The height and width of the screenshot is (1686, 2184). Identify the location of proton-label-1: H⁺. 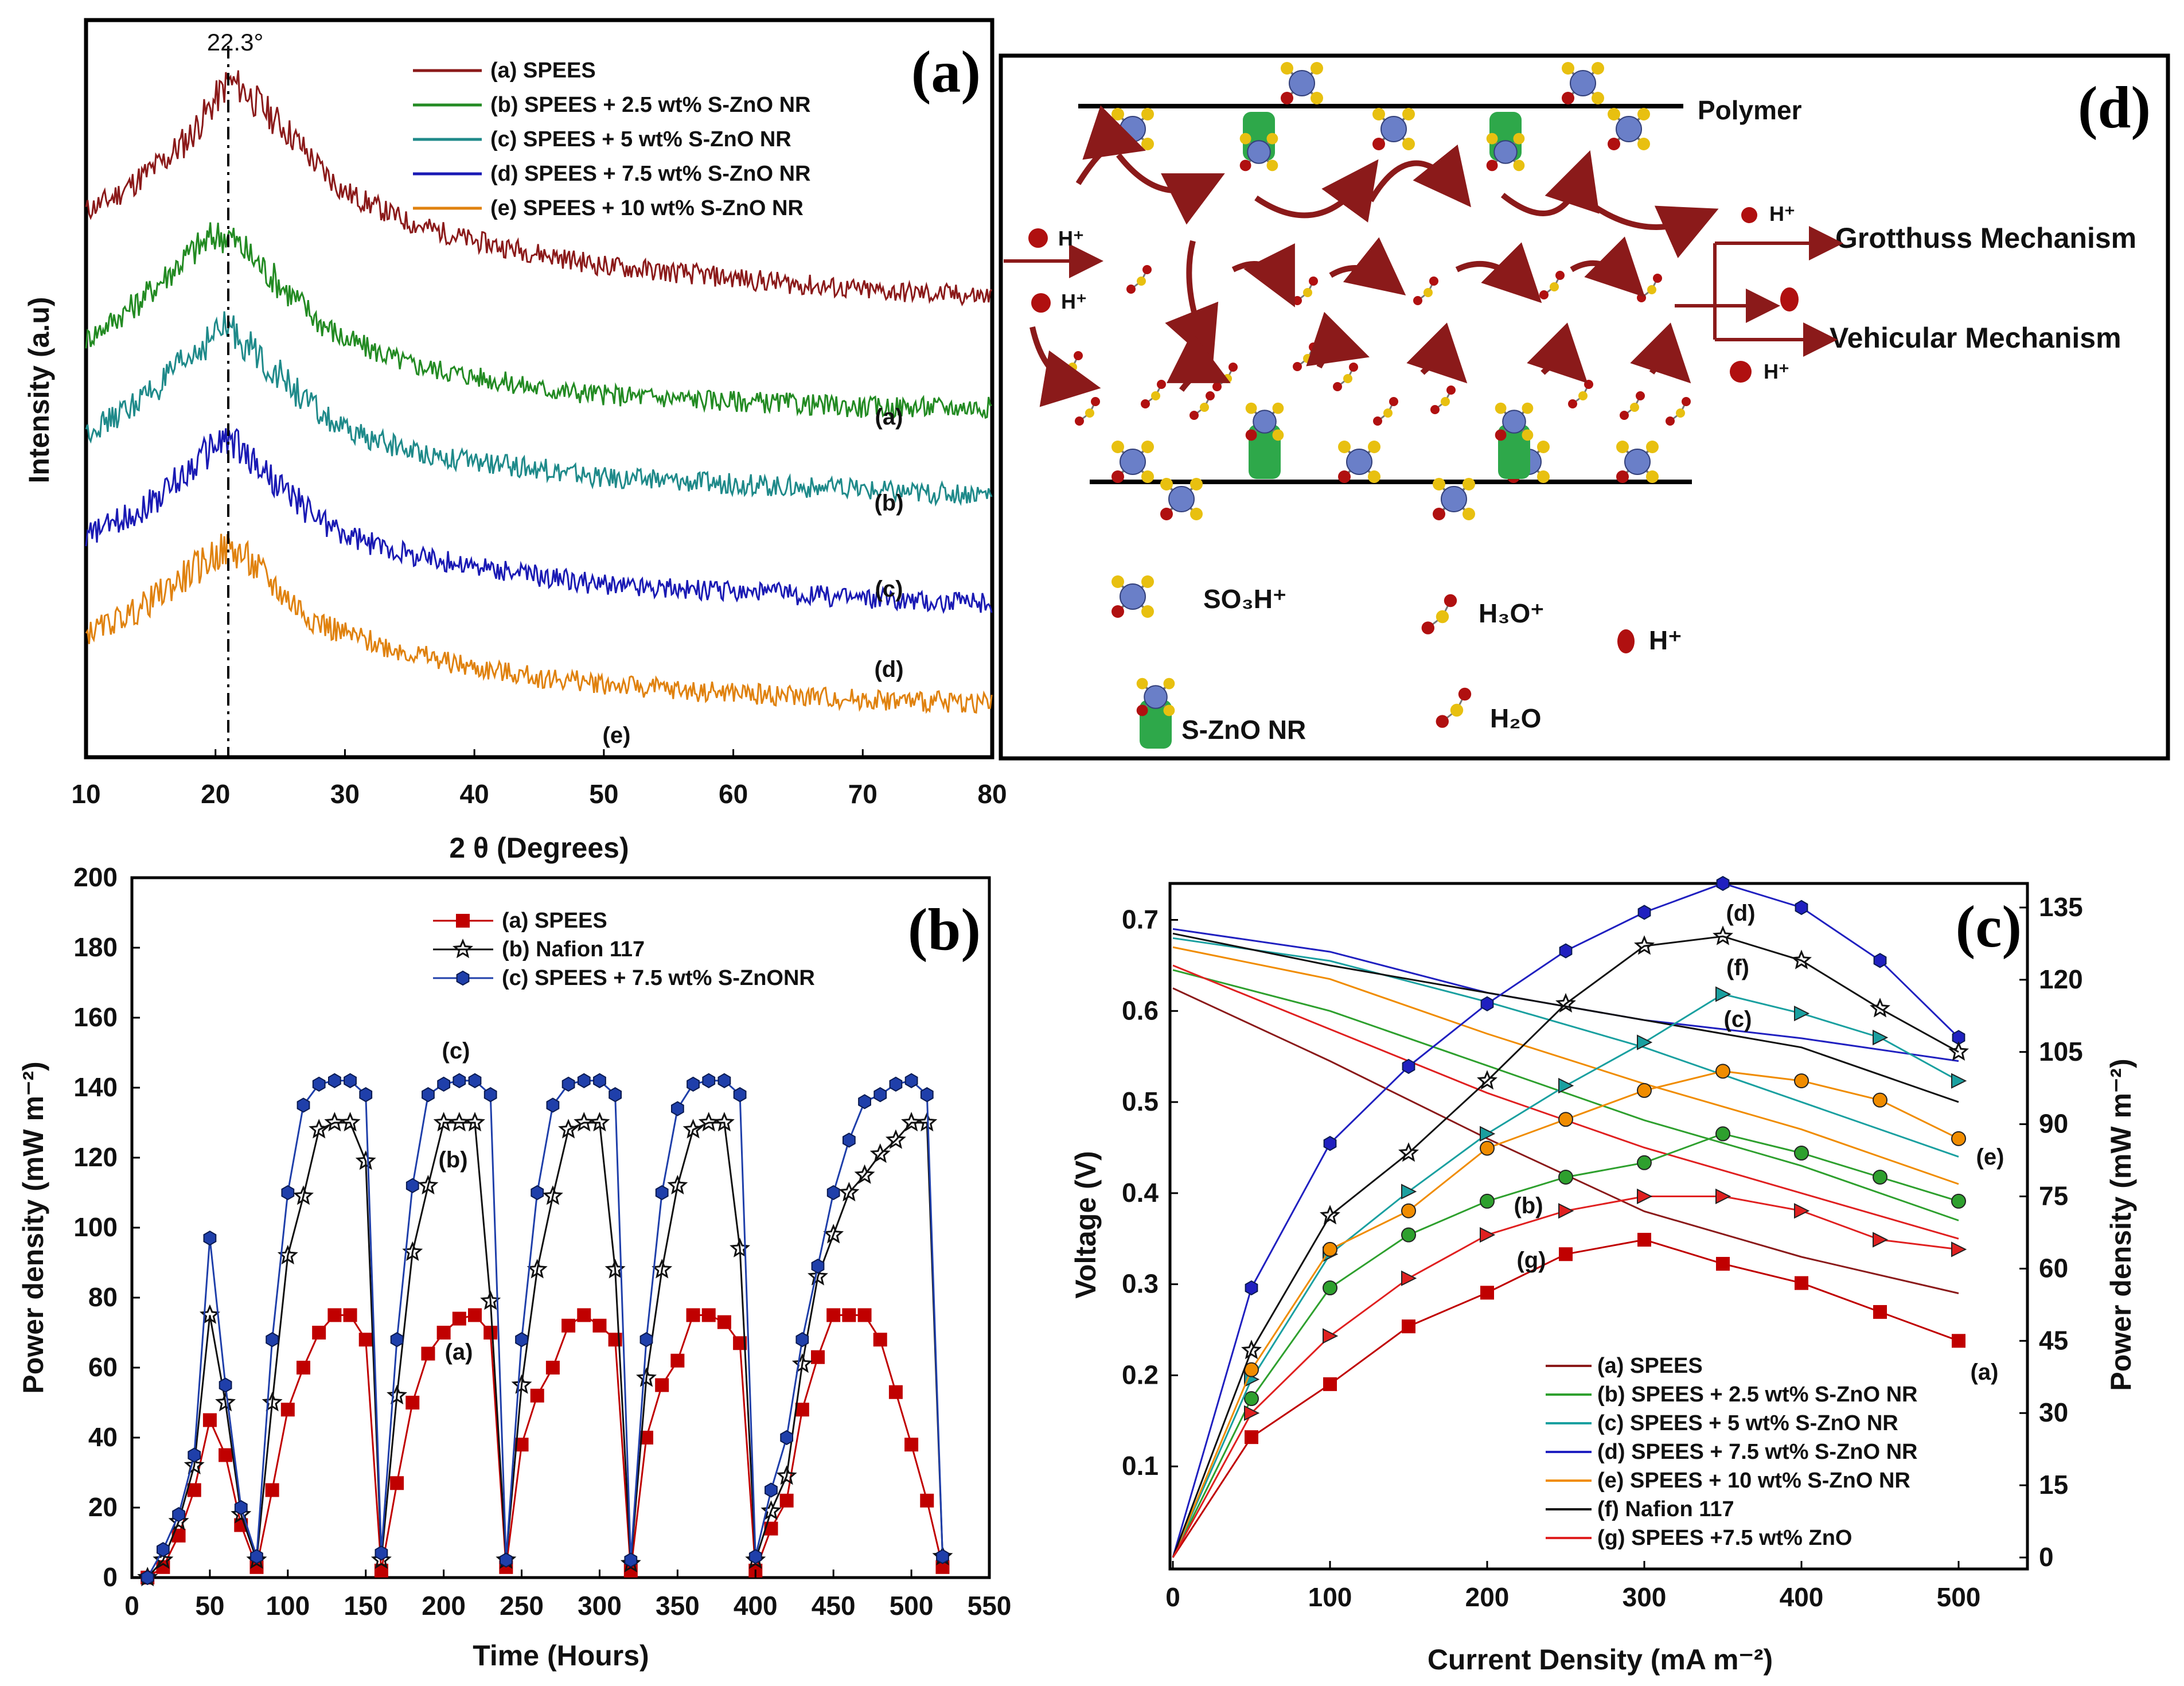
(1071, 238).